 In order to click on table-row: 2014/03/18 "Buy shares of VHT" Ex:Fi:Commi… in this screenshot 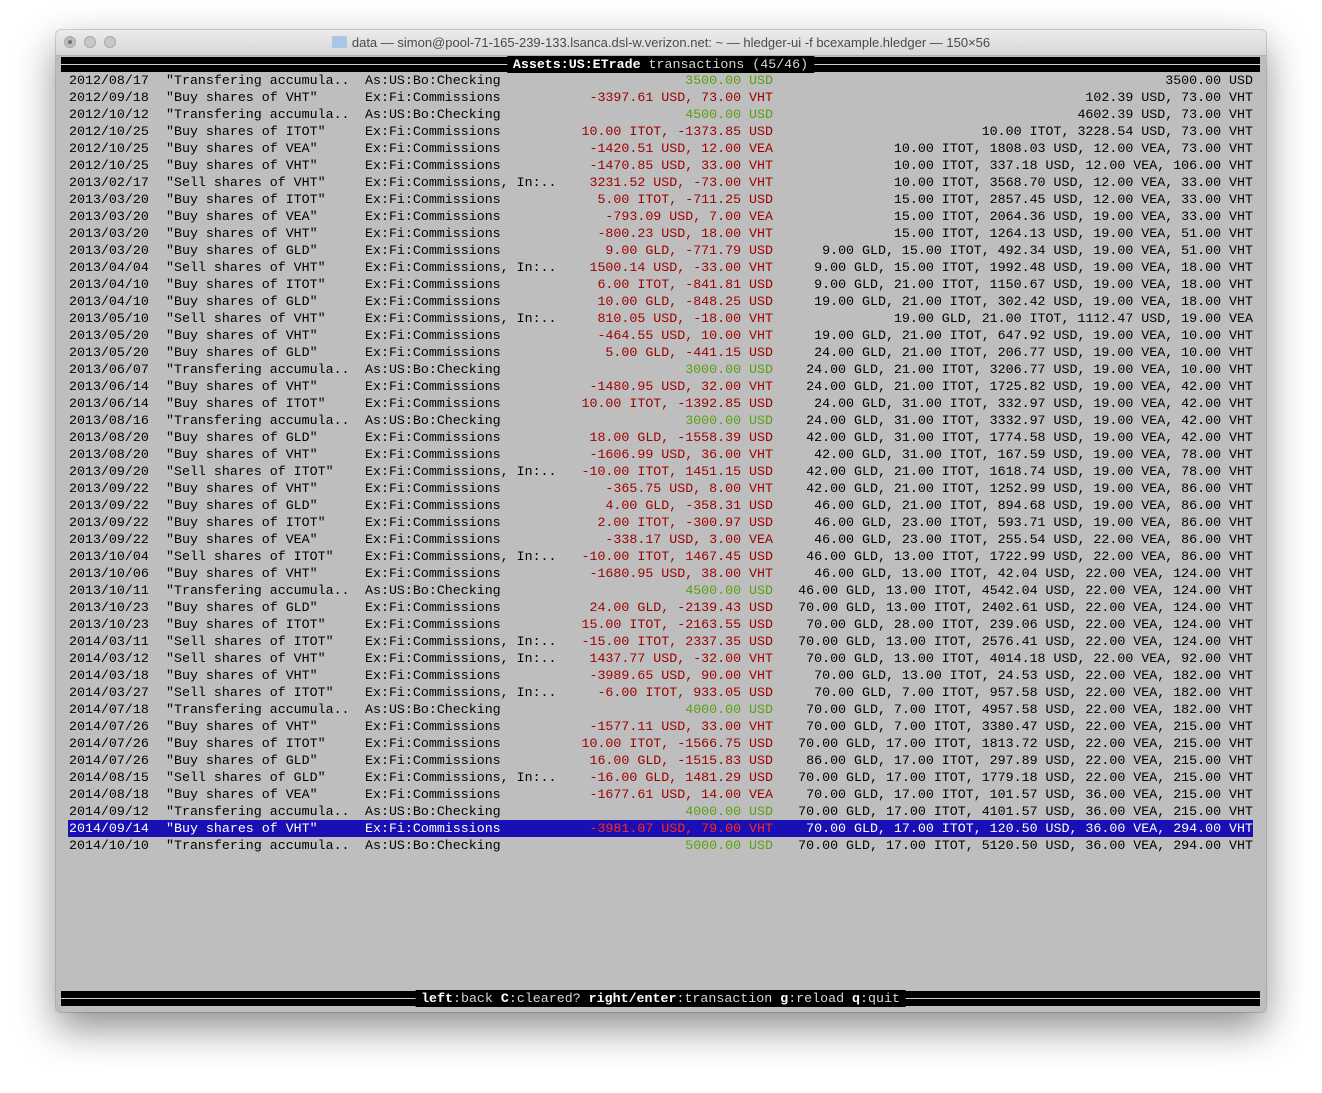, I will do `click(660, 675)`.